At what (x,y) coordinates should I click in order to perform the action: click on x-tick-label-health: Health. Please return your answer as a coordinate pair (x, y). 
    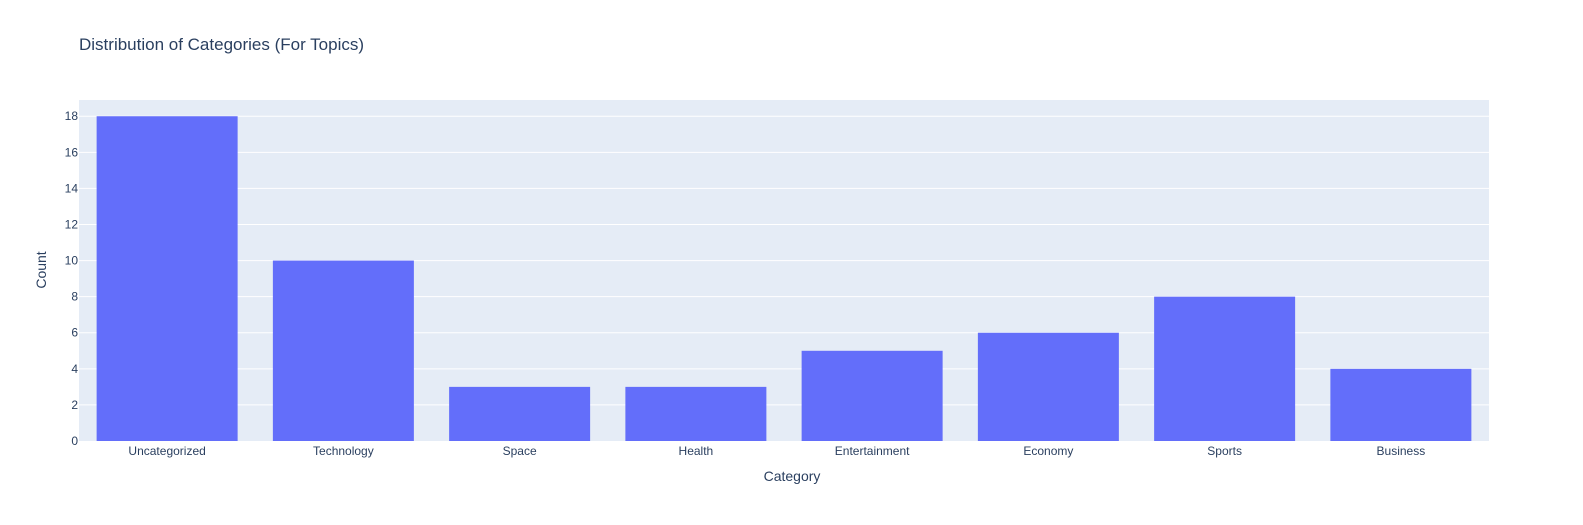
    Looking at the image, I should click on (696, 451).